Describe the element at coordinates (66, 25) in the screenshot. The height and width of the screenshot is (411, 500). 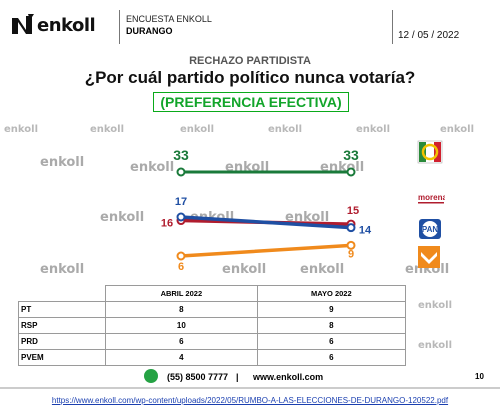
I see `brand-name: enkoll` at that location.